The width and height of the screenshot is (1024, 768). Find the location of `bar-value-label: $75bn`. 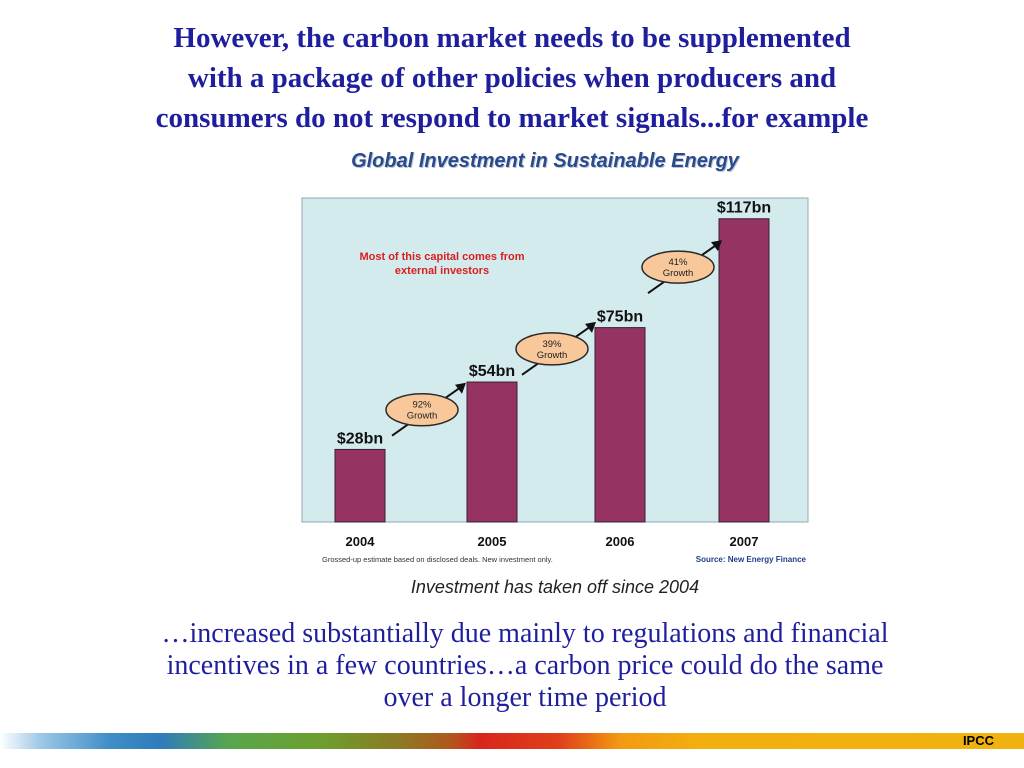

bar-value-label: $75bn is located at coordinates (620, 317).